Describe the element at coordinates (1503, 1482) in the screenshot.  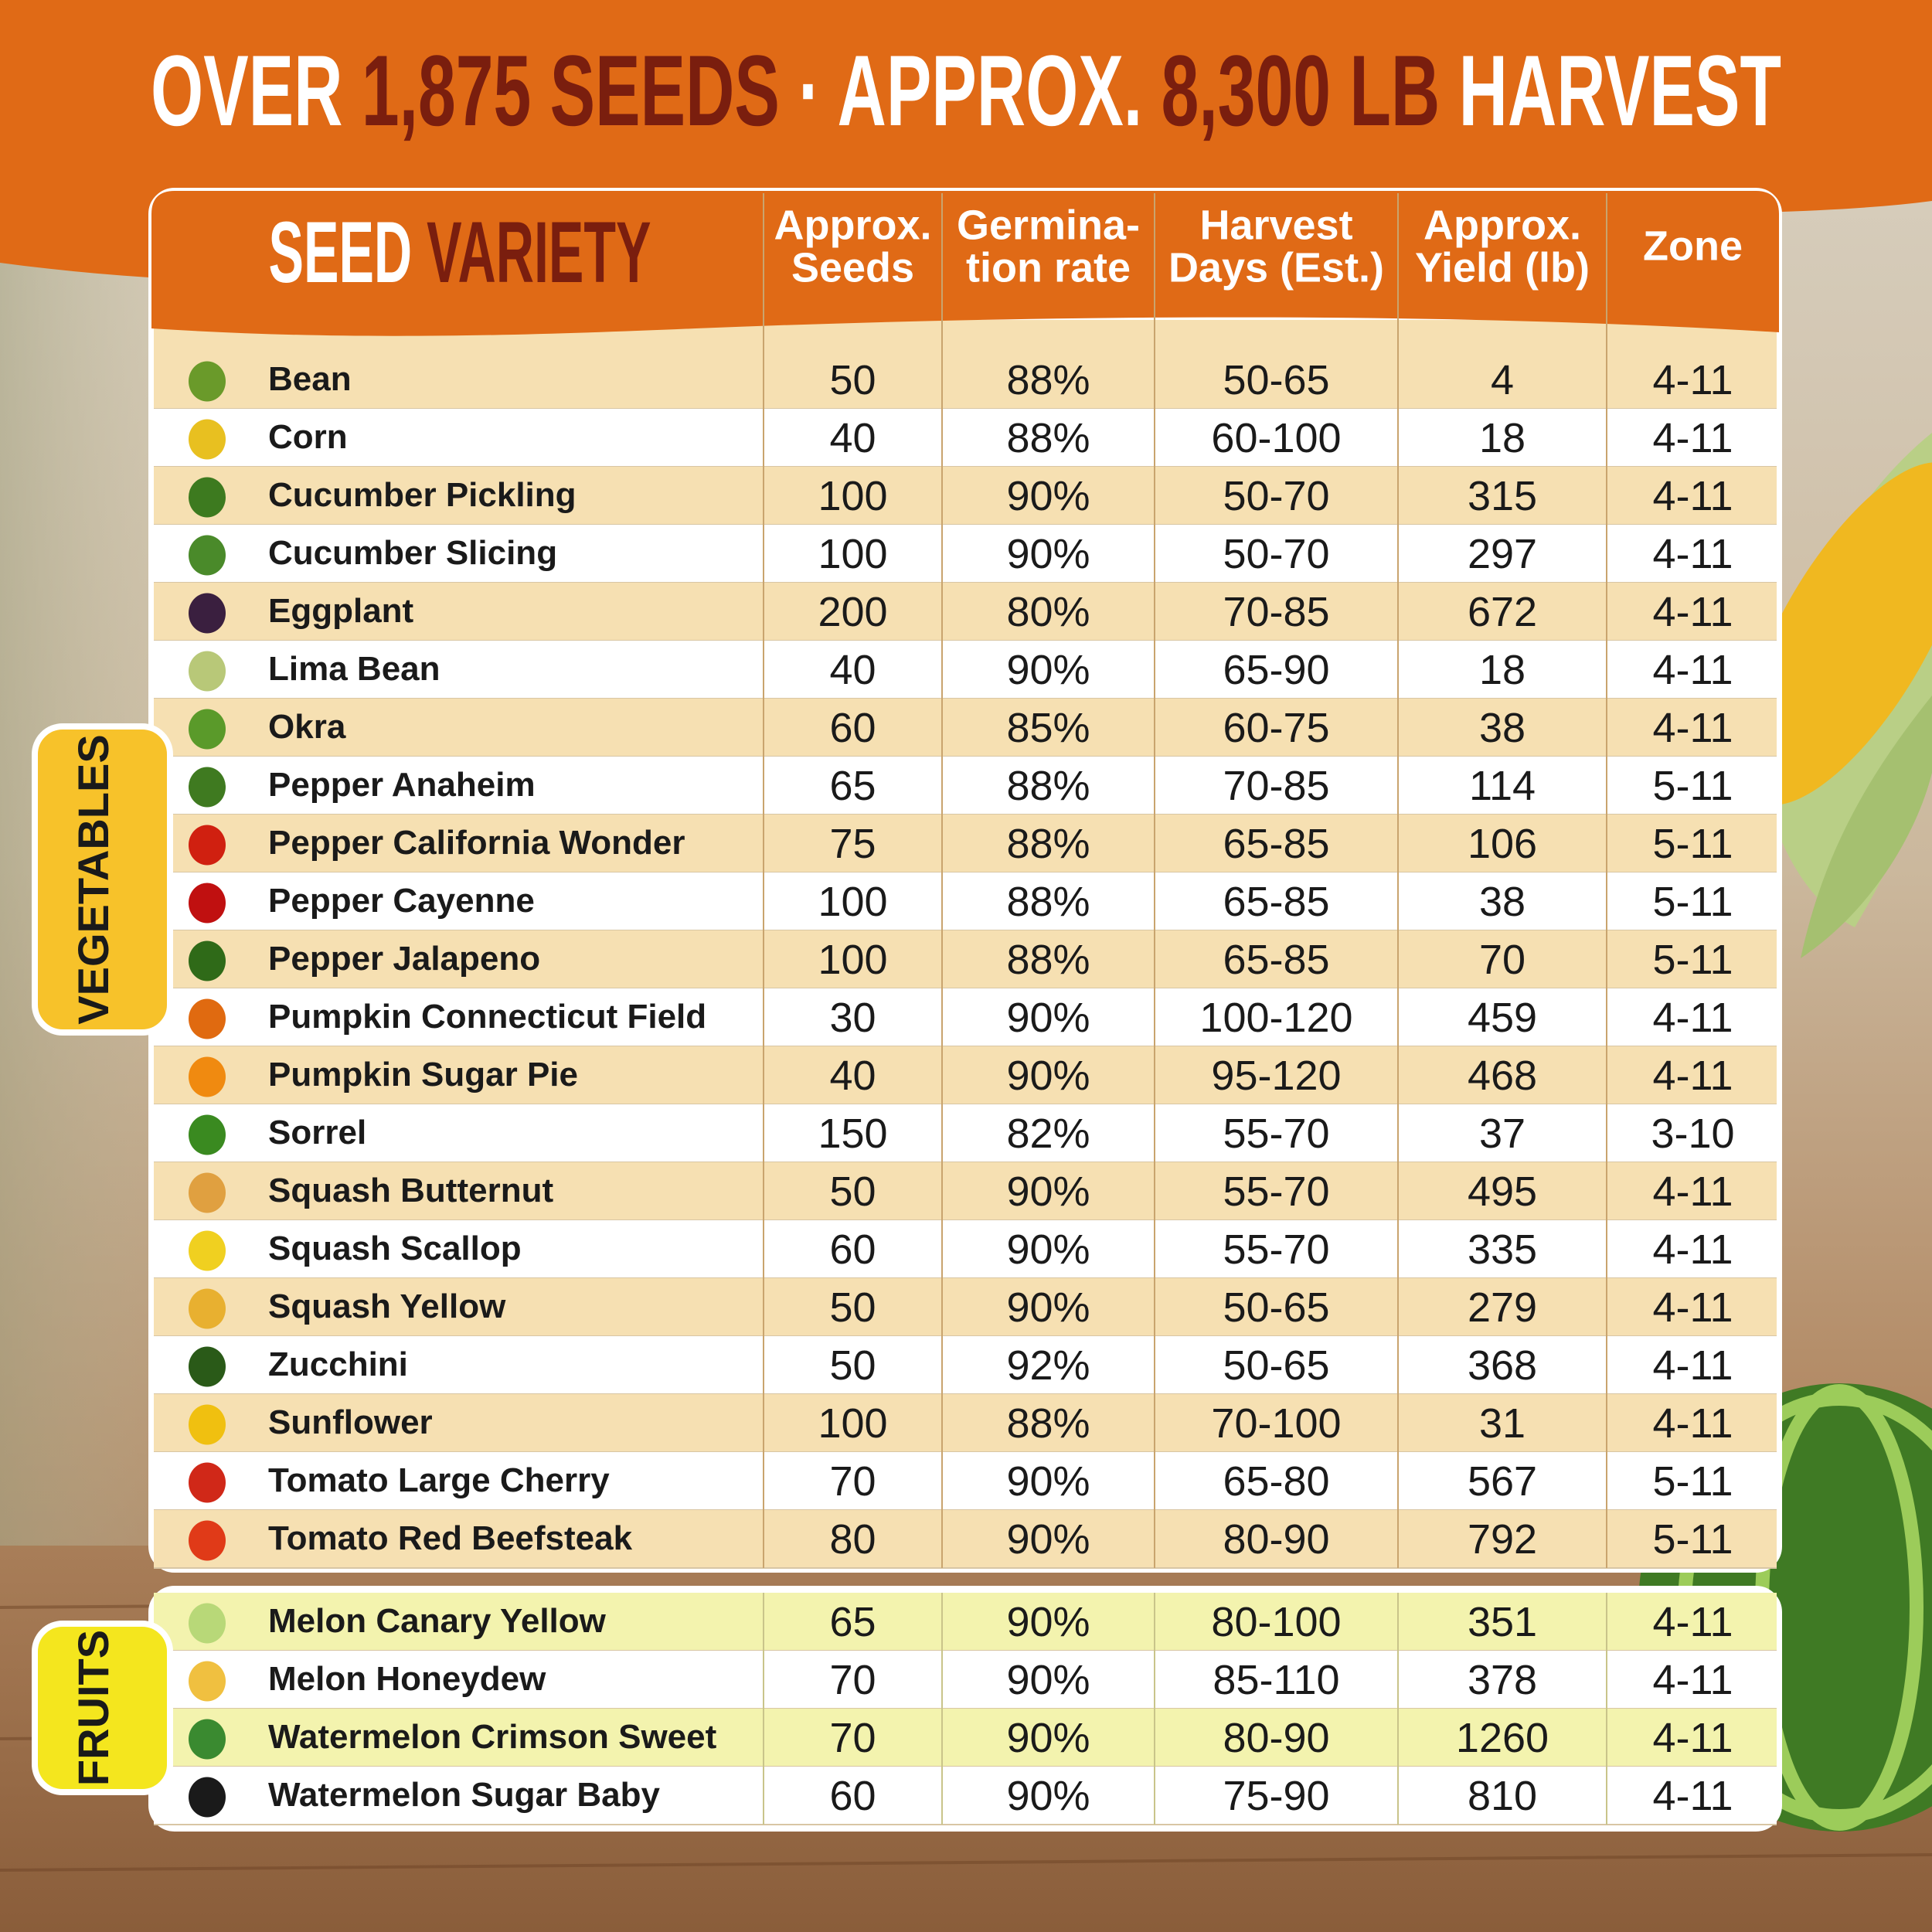
I see `cell-value: 567` at that location.